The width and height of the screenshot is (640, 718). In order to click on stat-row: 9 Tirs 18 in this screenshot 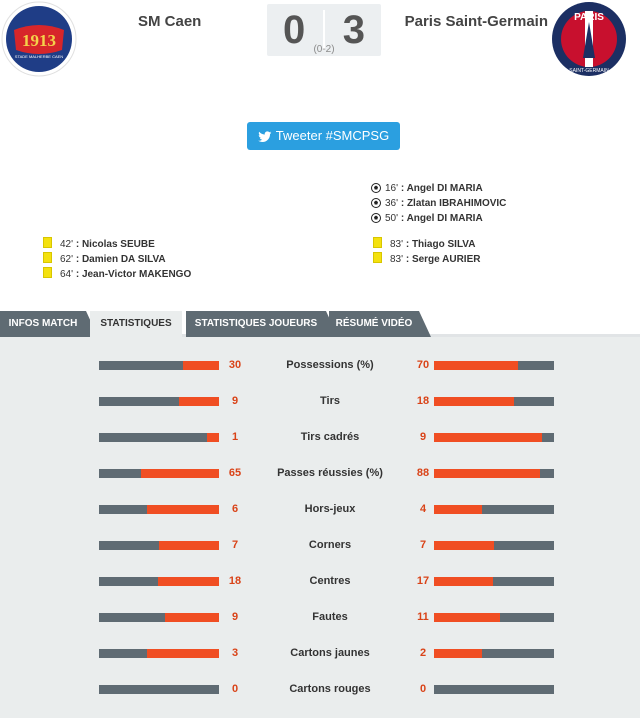, I will do `click(320, 401)`.